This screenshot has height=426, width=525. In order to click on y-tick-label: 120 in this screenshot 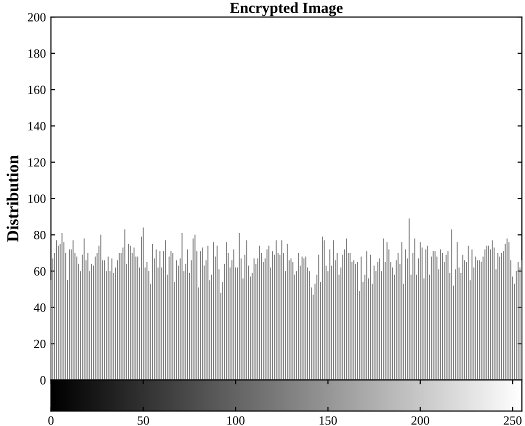, I will do `click(37, 162)`.